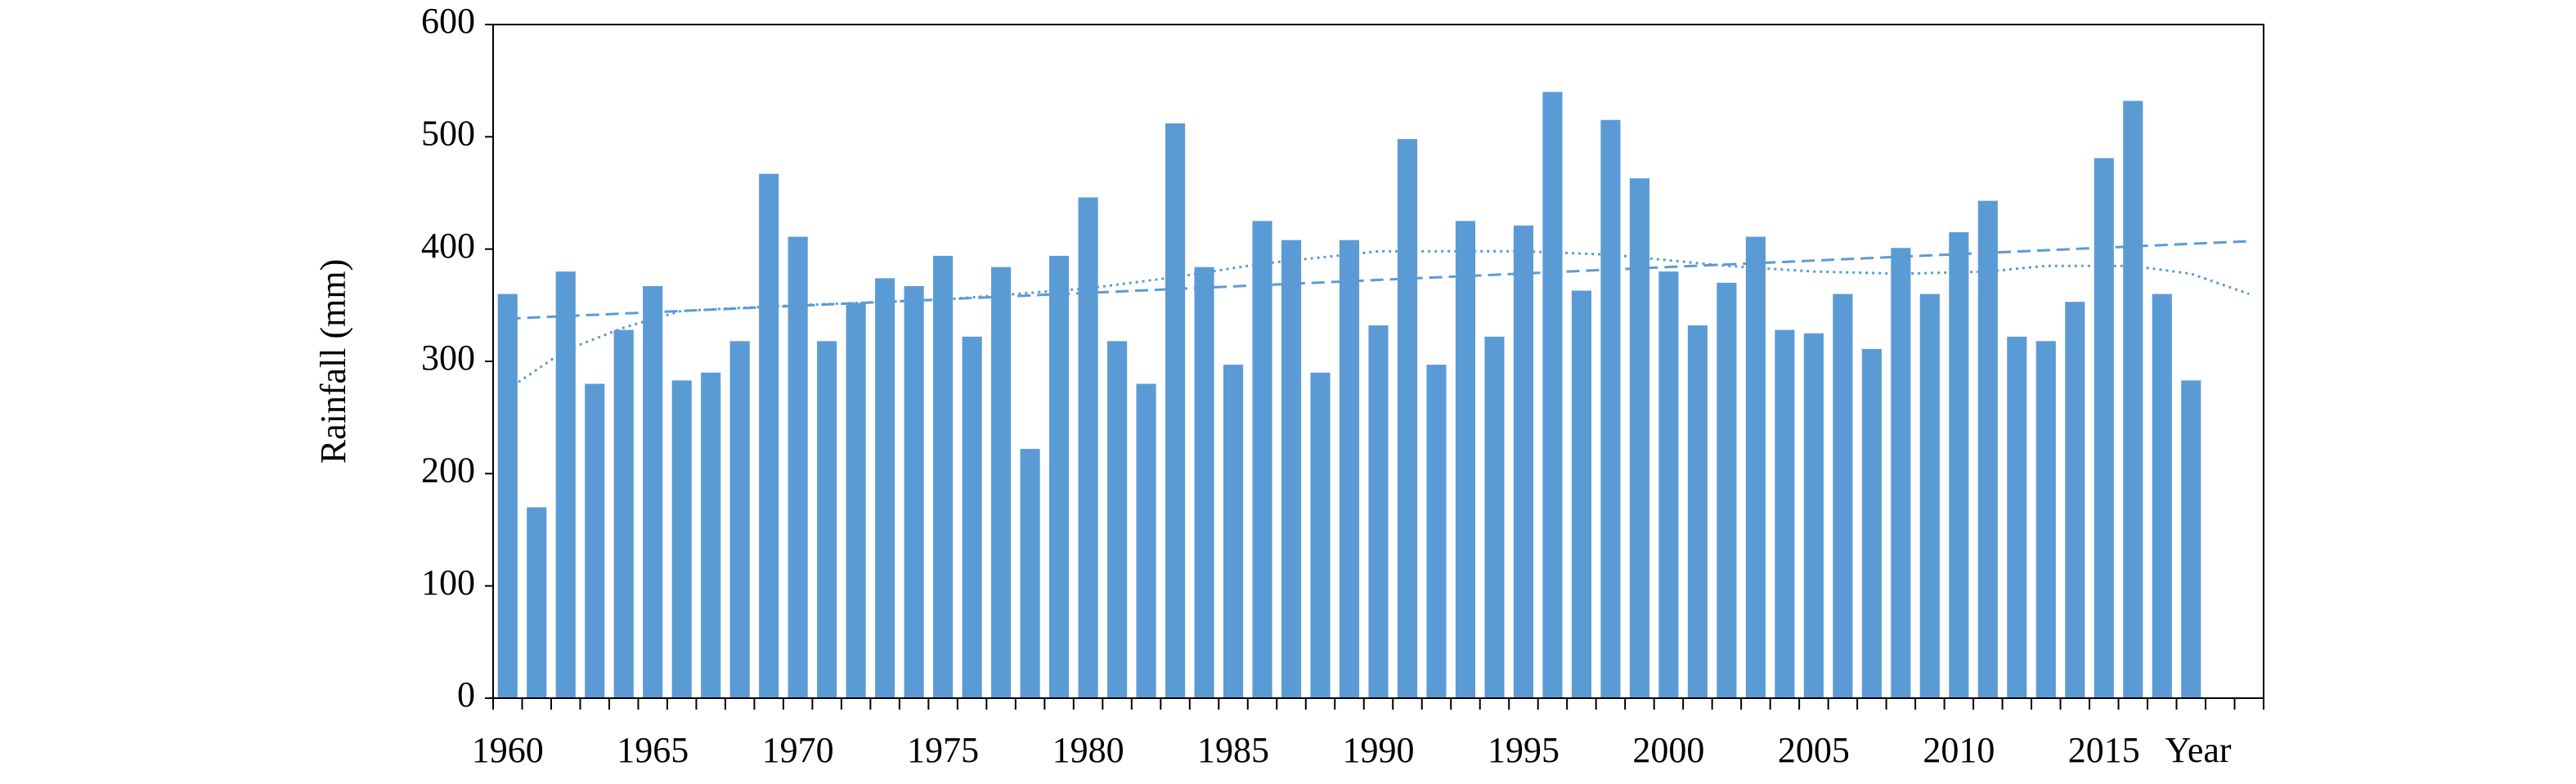 Image resolution: width=2576 pixels, height=784 pixels. What do you see at coordinates (448, 21) in the screenshot?
I see `y-tick-label: 600` at bounding box center [448, 21].